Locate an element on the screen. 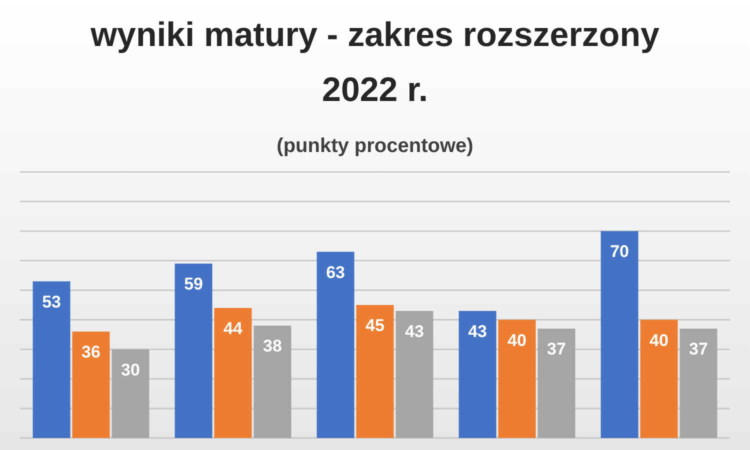 This screenshot has width=750, height=450. chart-subtitle: (punkty procentowe) is located at coordinates (375, 146).